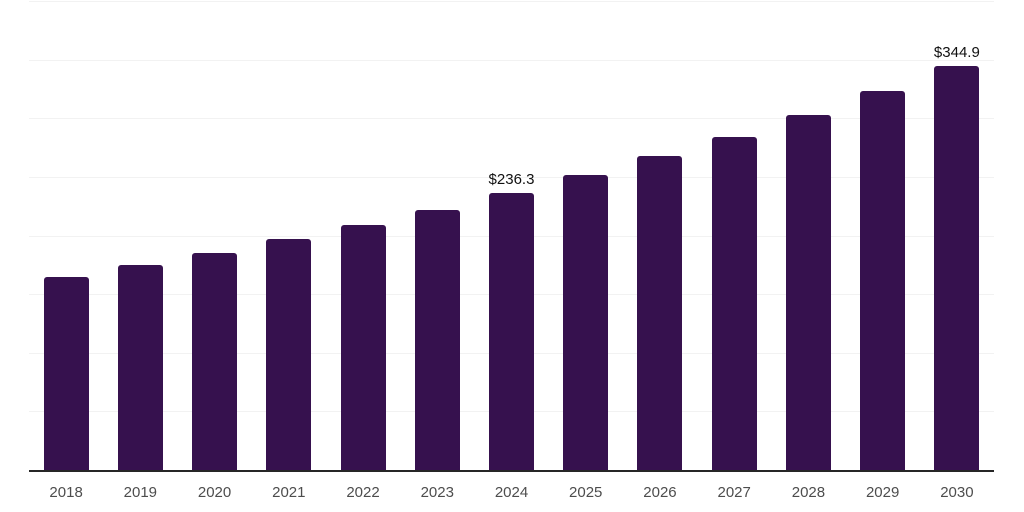  Describe the element at coordinates (363, 492) in the screenshot. I see `x-tick-label-2022: 2022` at that location.